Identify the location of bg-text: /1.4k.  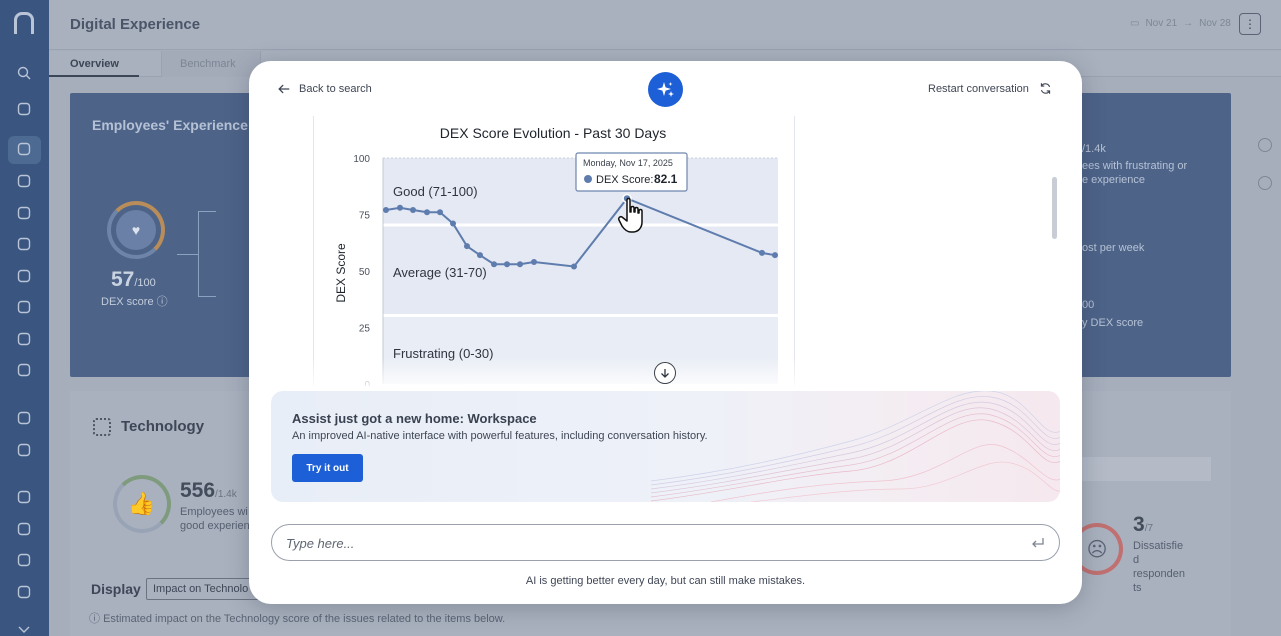
(1094, 149).